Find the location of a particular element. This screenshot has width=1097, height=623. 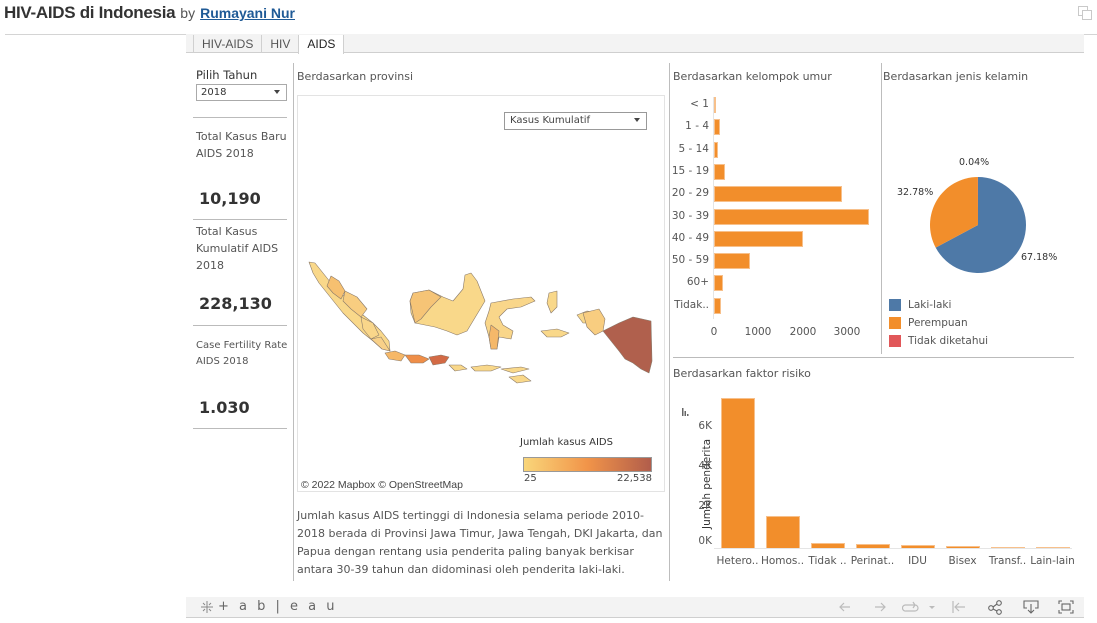

gender-chart-title: Berdasarkan jenis kelamin is located at coordinates (956, 76).